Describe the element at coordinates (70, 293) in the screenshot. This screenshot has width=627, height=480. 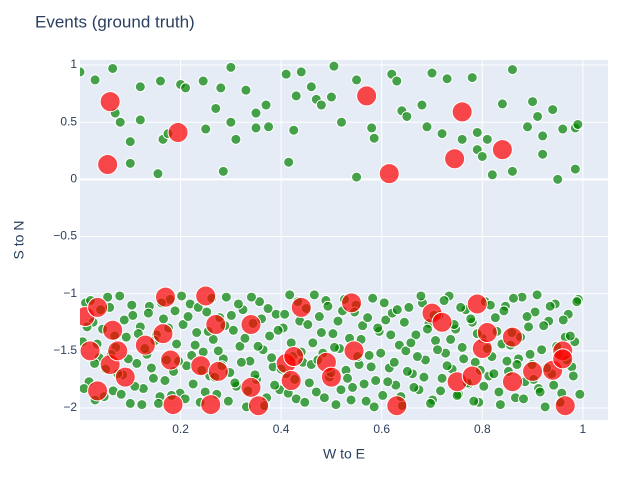
I see `y-tick-label: −1` at that location.